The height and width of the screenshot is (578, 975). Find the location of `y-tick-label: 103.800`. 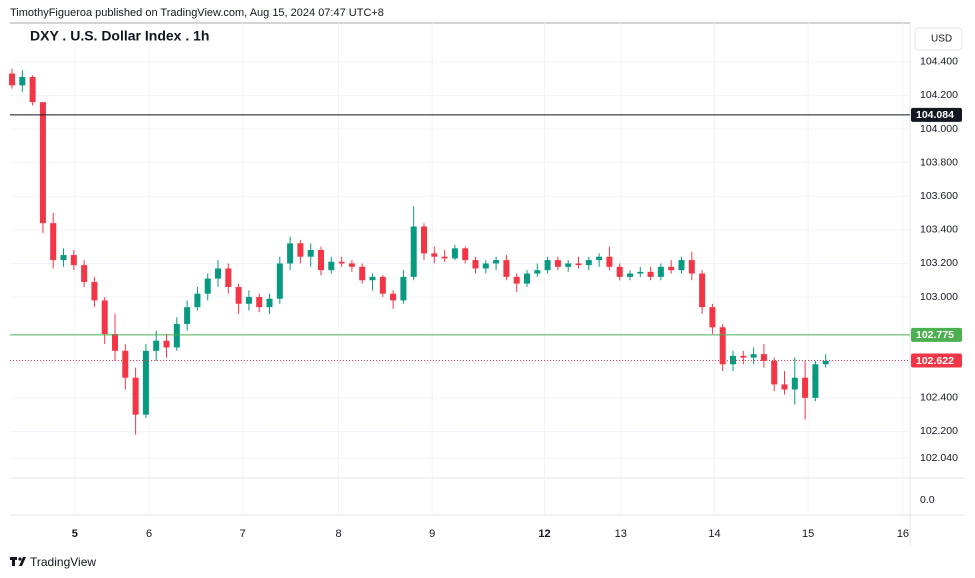

y-tick-label: 103.800 is located at coordinates (939, 162).